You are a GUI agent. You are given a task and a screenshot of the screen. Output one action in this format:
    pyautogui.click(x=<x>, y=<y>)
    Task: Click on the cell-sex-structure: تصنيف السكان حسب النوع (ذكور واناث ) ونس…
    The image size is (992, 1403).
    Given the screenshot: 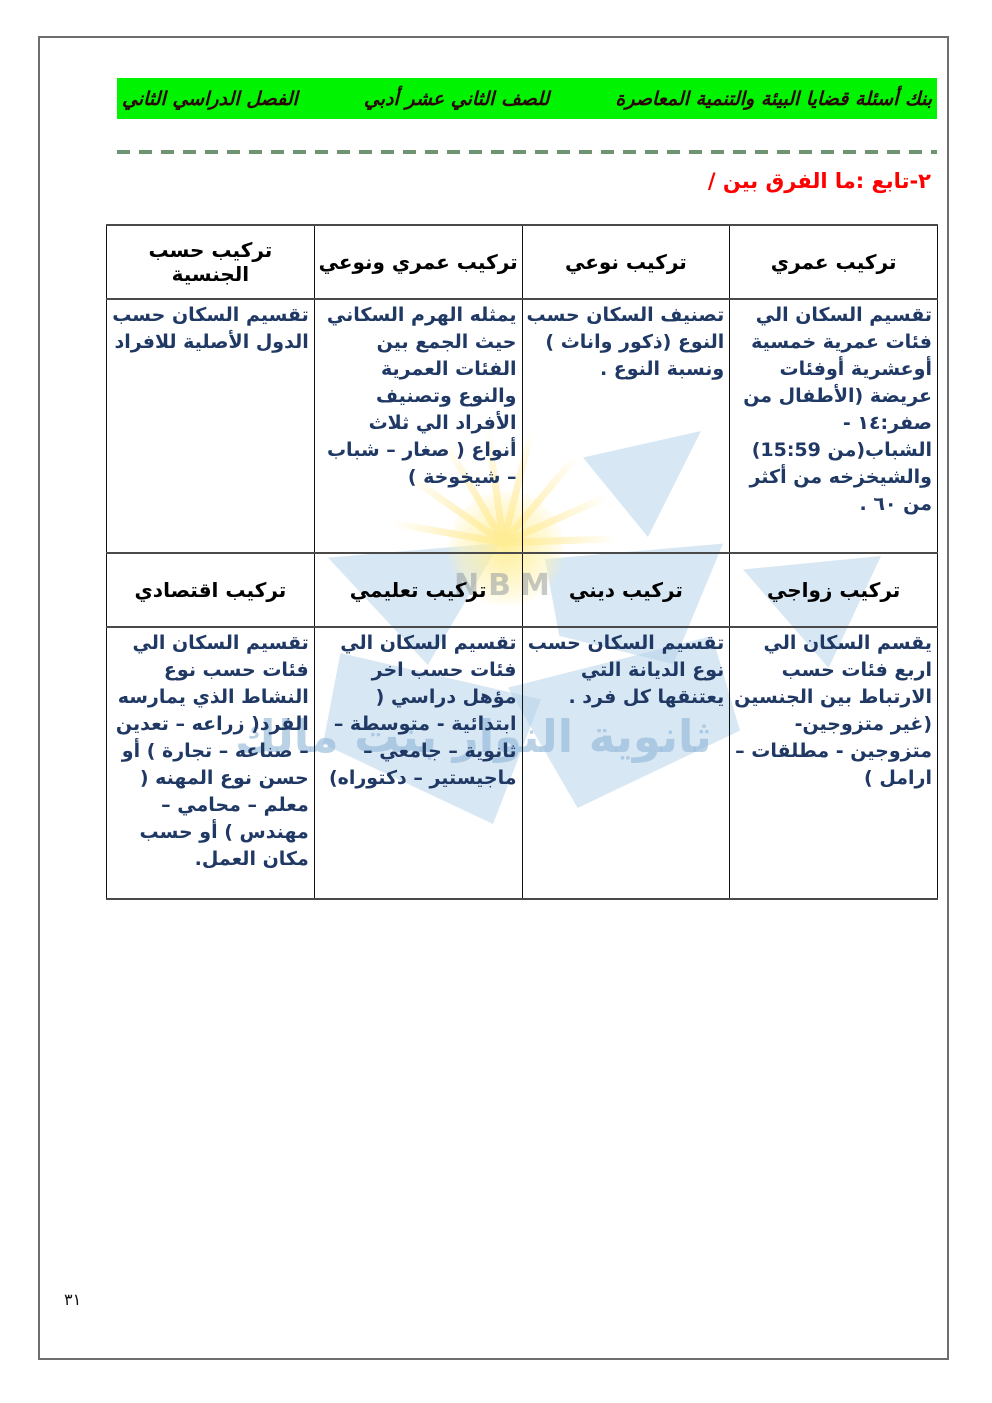 What is the action you would take?
    pyautogui.click(x=626, y=426)
    